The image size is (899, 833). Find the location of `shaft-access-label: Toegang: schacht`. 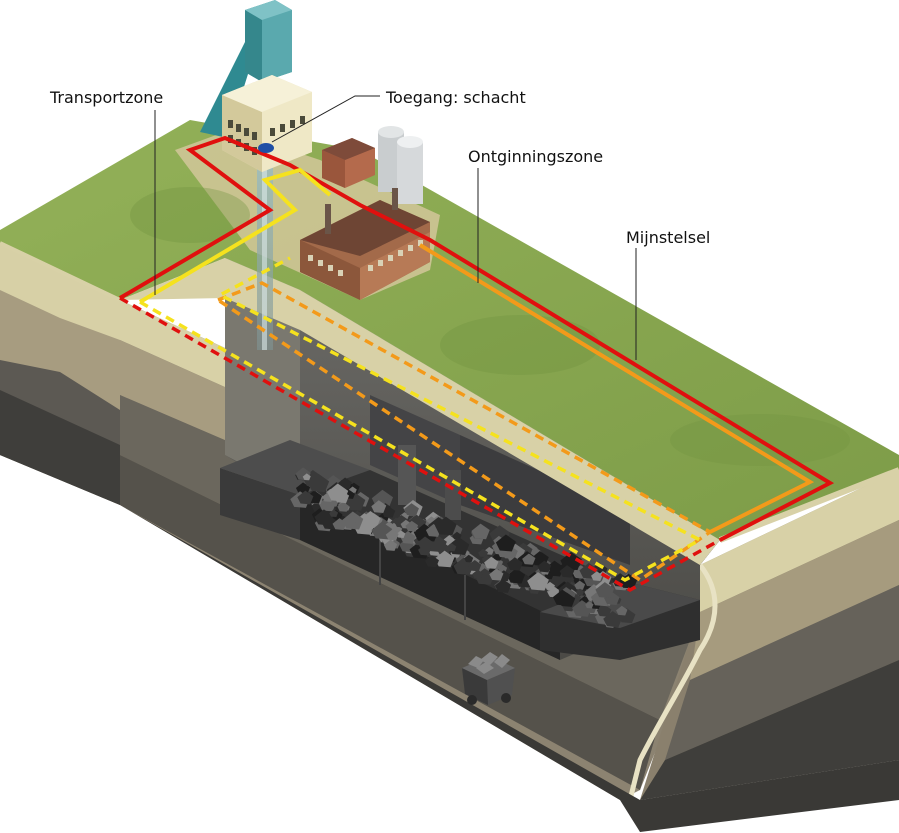

shaft-access-label: Toegang: schacht is located at coordinates (456, 97).